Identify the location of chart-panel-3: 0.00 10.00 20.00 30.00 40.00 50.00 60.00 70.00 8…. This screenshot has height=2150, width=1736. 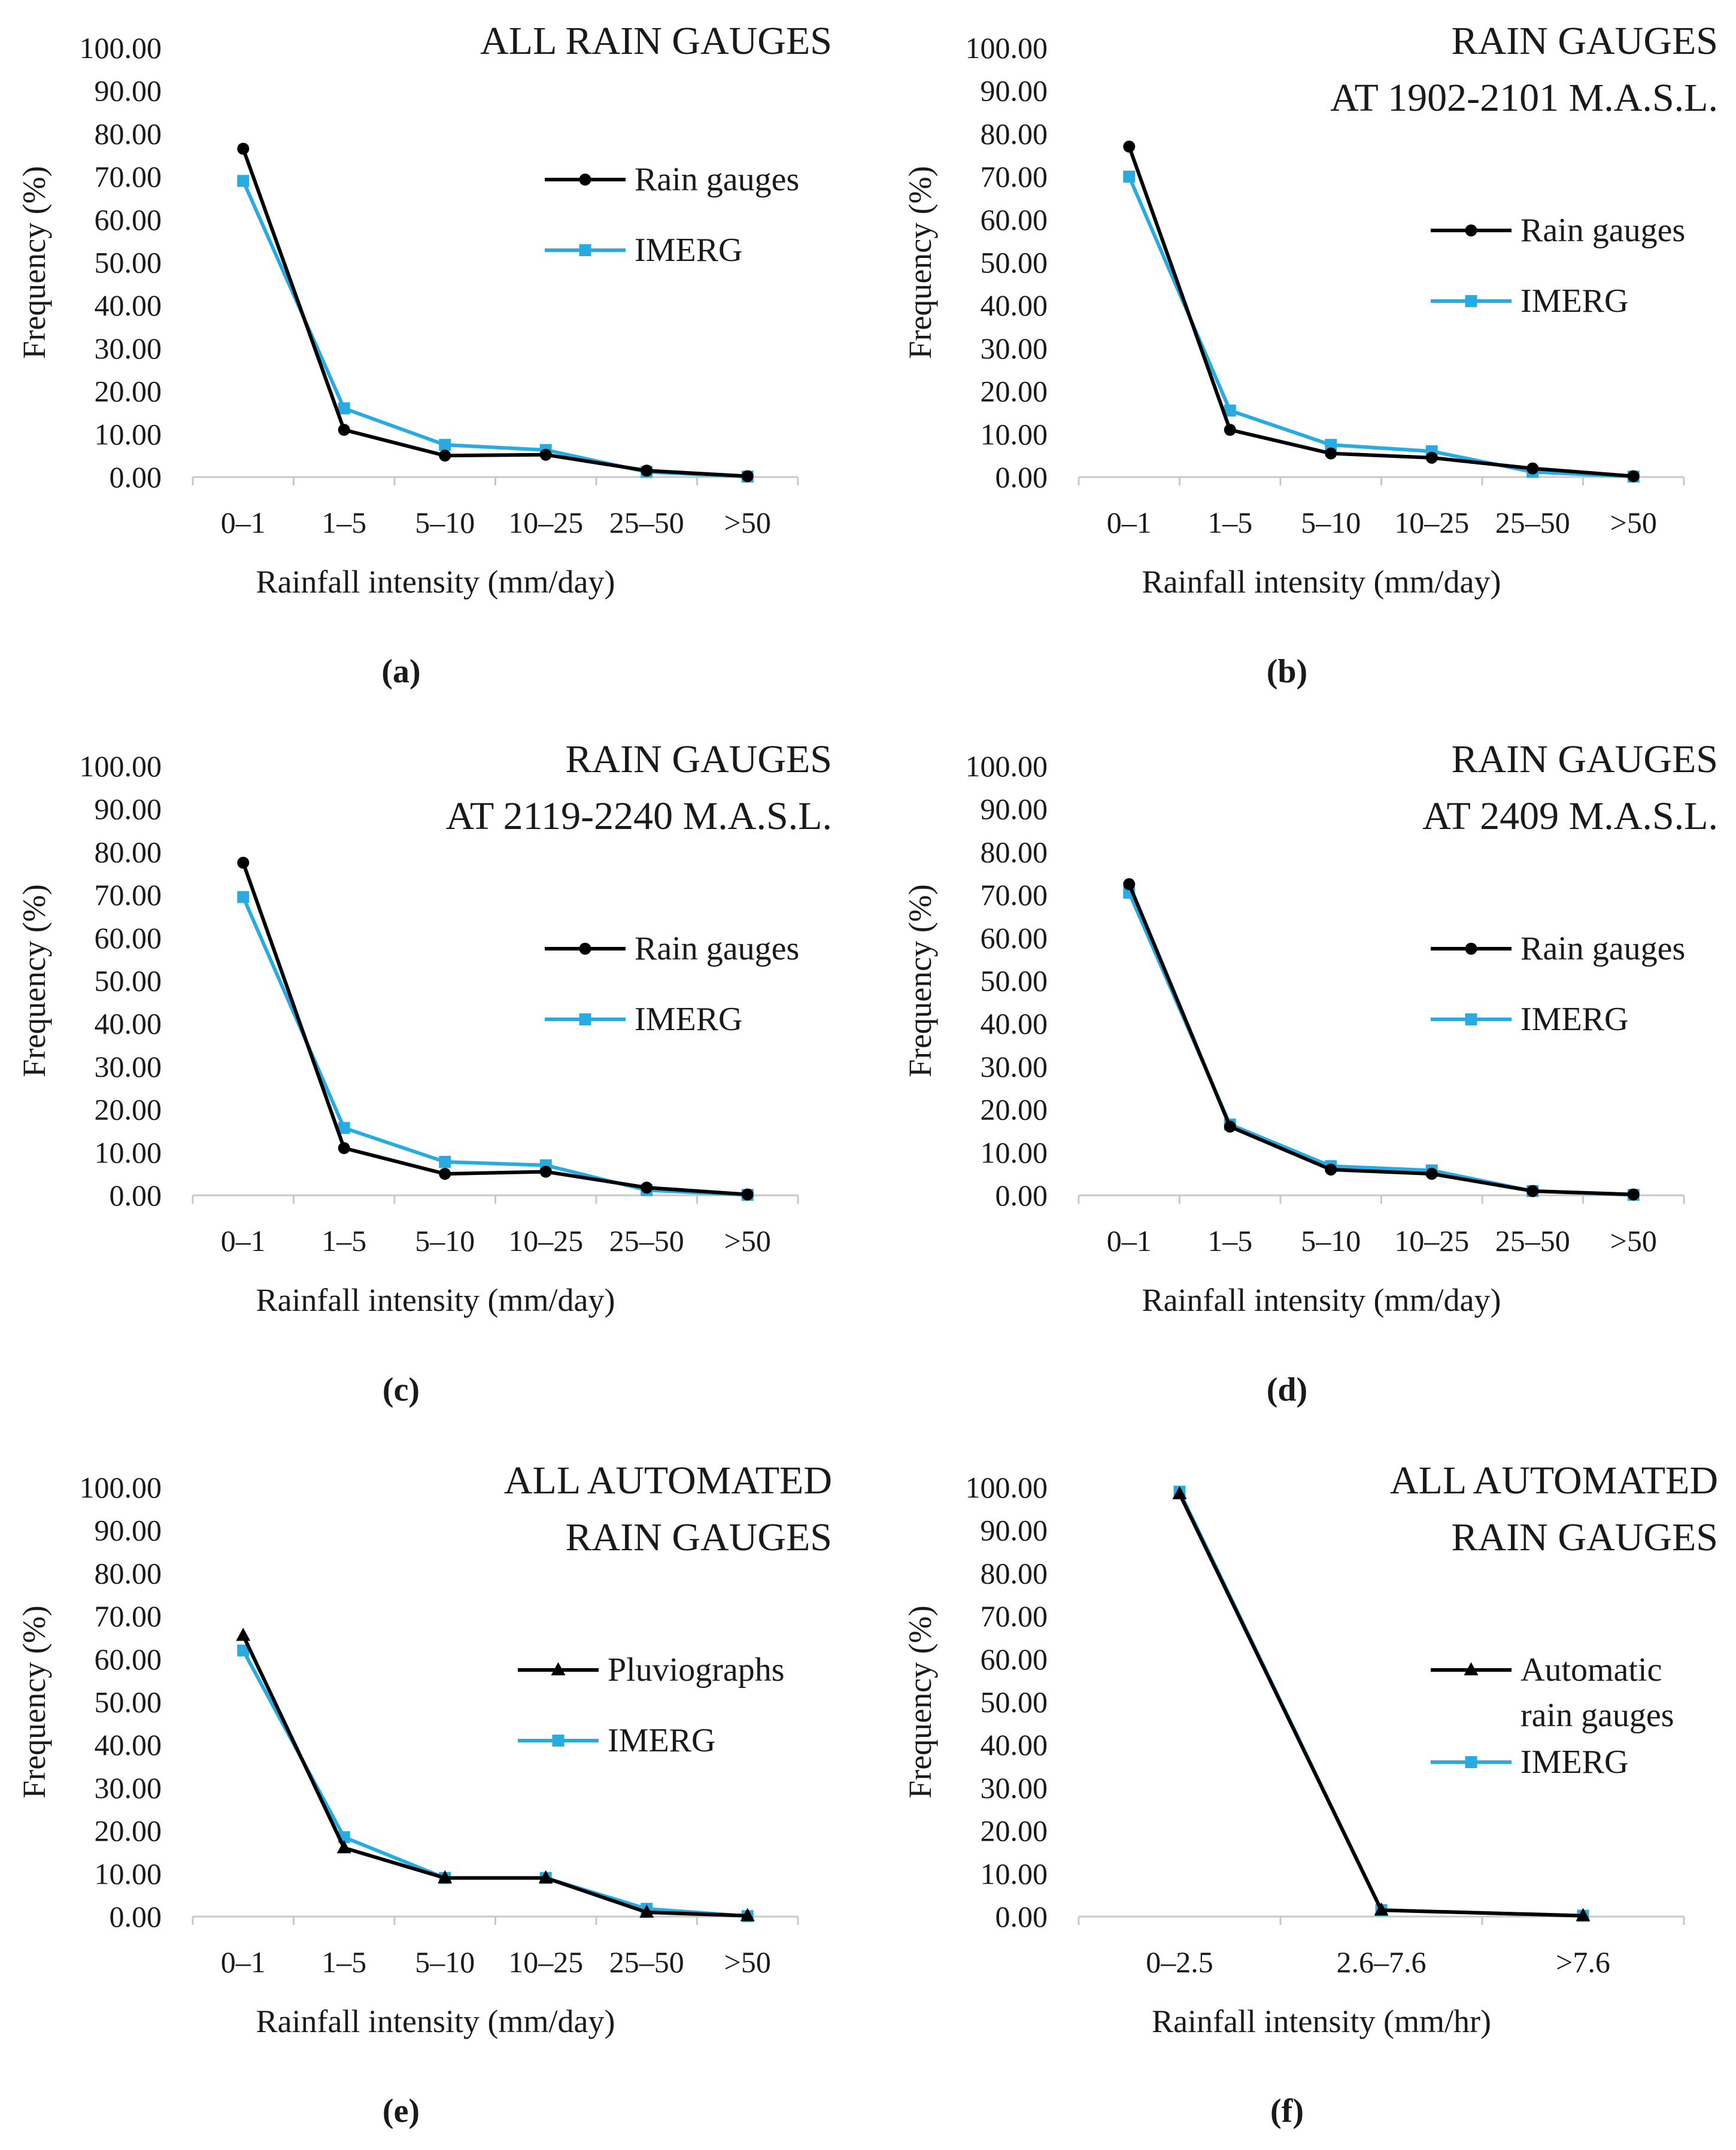
(424, 1072).